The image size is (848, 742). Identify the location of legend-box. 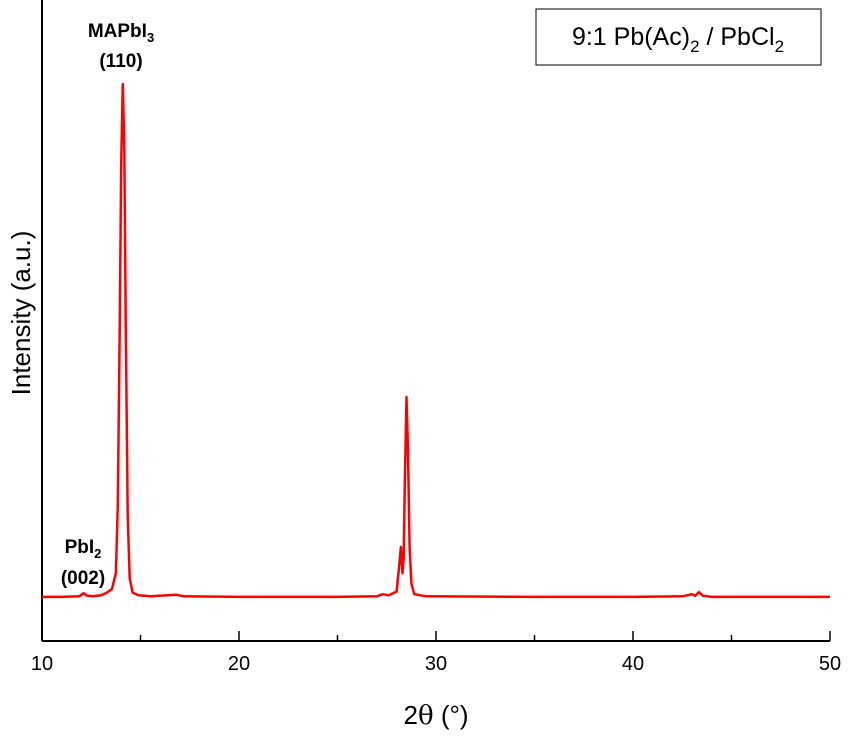
(678, 37).